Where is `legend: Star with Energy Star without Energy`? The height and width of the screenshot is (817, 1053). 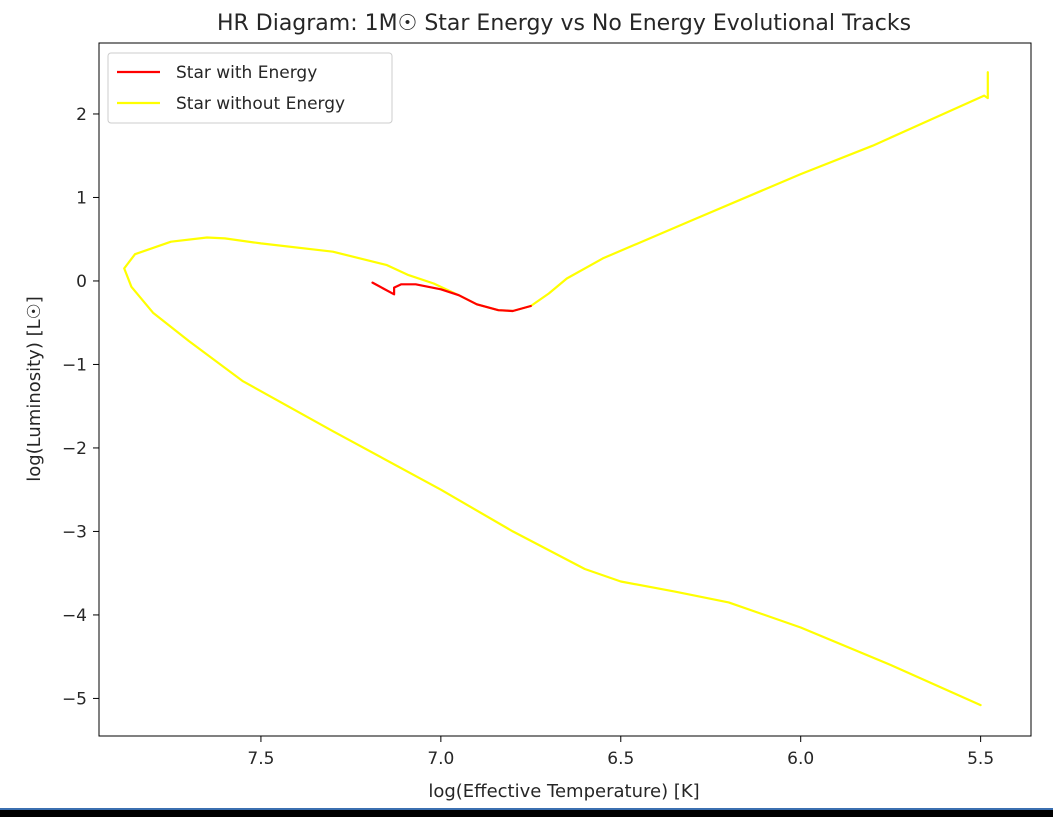 legend: Star with Energy Star without Energy is located at coordinates (250, 88).